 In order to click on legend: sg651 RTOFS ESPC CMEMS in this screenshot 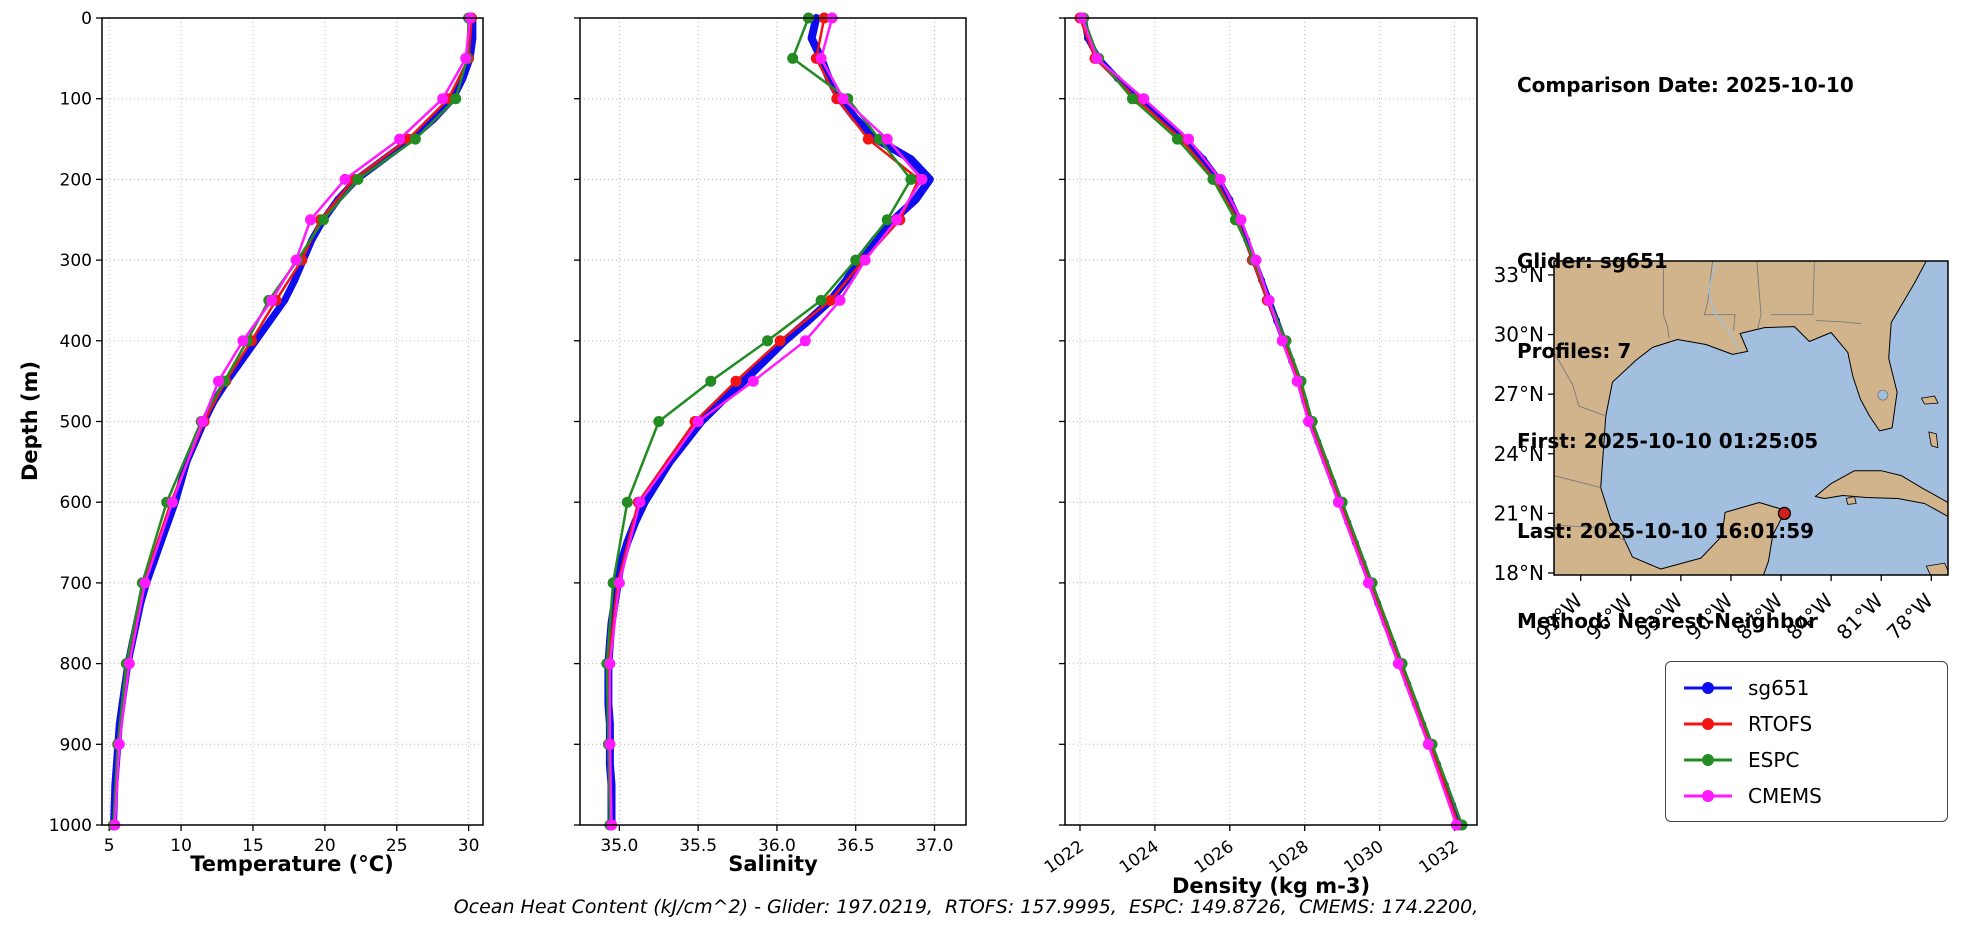, I will do `click(1806, 741)`.